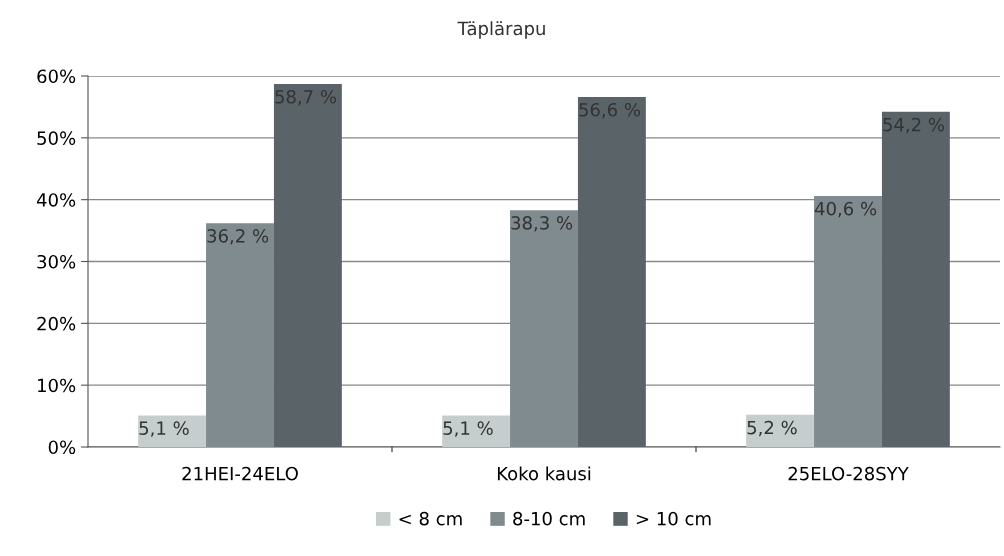 This screenshot has width=1004, height=556. Describe the element at coordinates (542, 224) in the screenshot. I see `data-label: 38,3 %` at that location.